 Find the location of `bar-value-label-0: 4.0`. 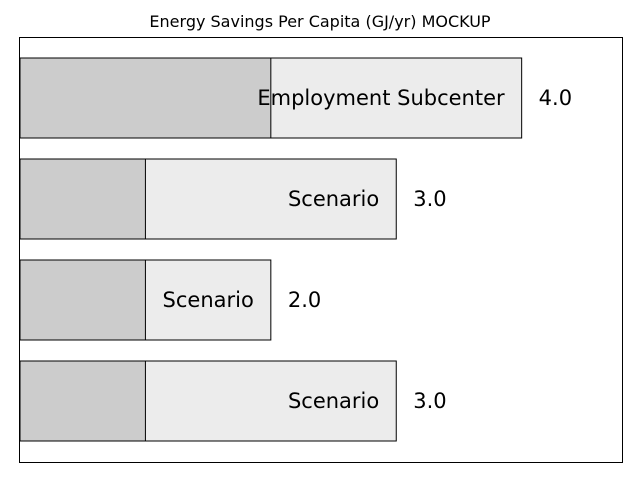

bar-value-label-0: 4.0 is located at coordinates (555, 98).